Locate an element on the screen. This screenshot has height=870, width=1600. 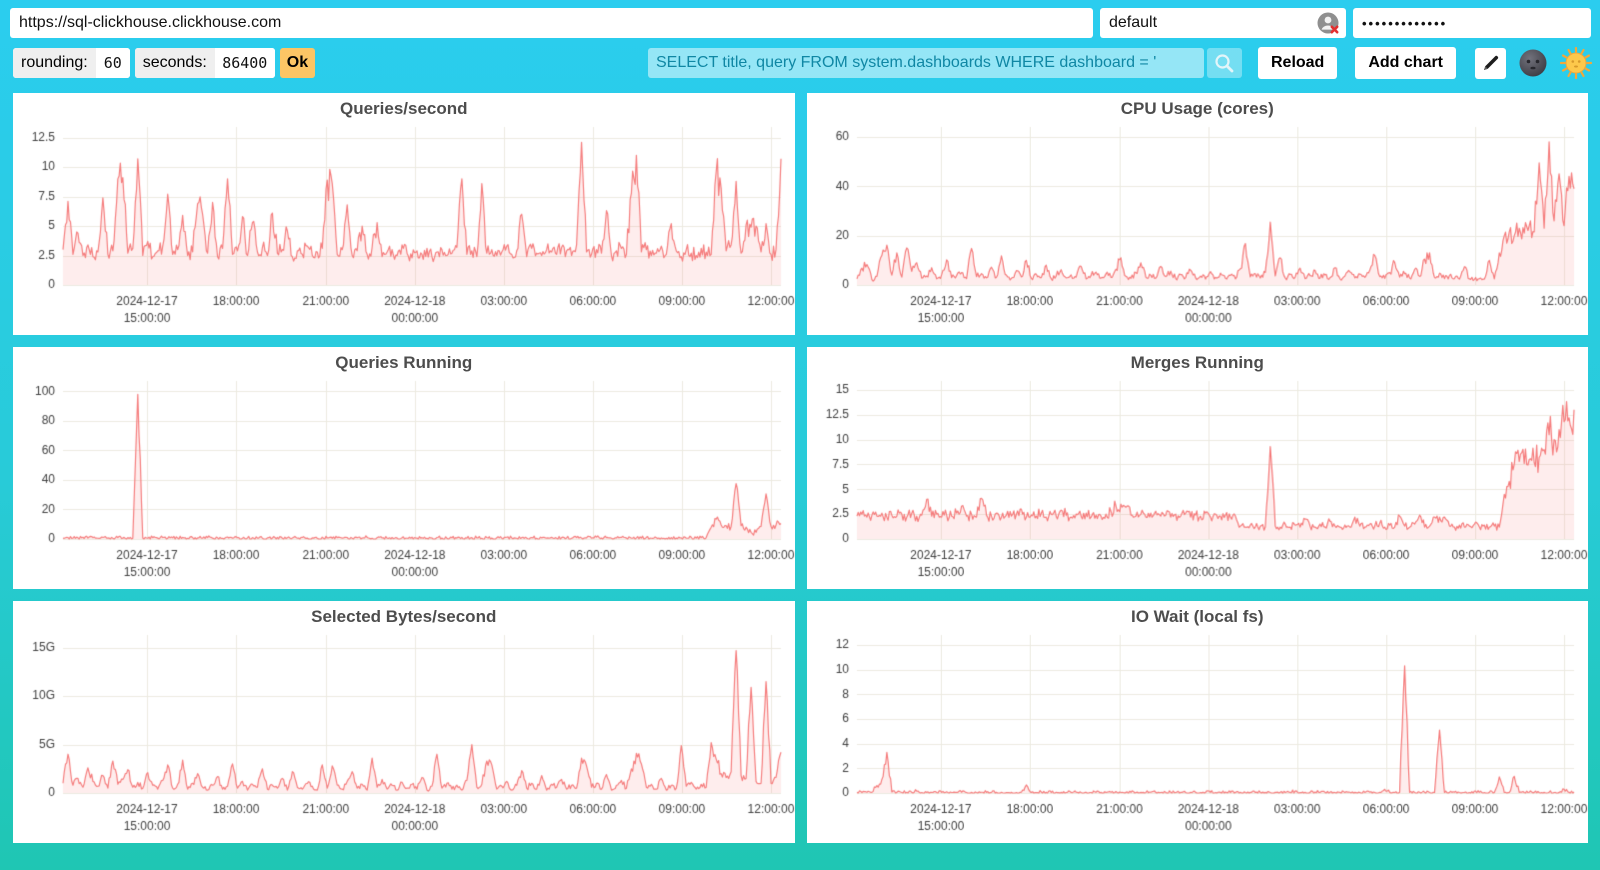
io-wait-chart is located at coordinates (1197, 722).